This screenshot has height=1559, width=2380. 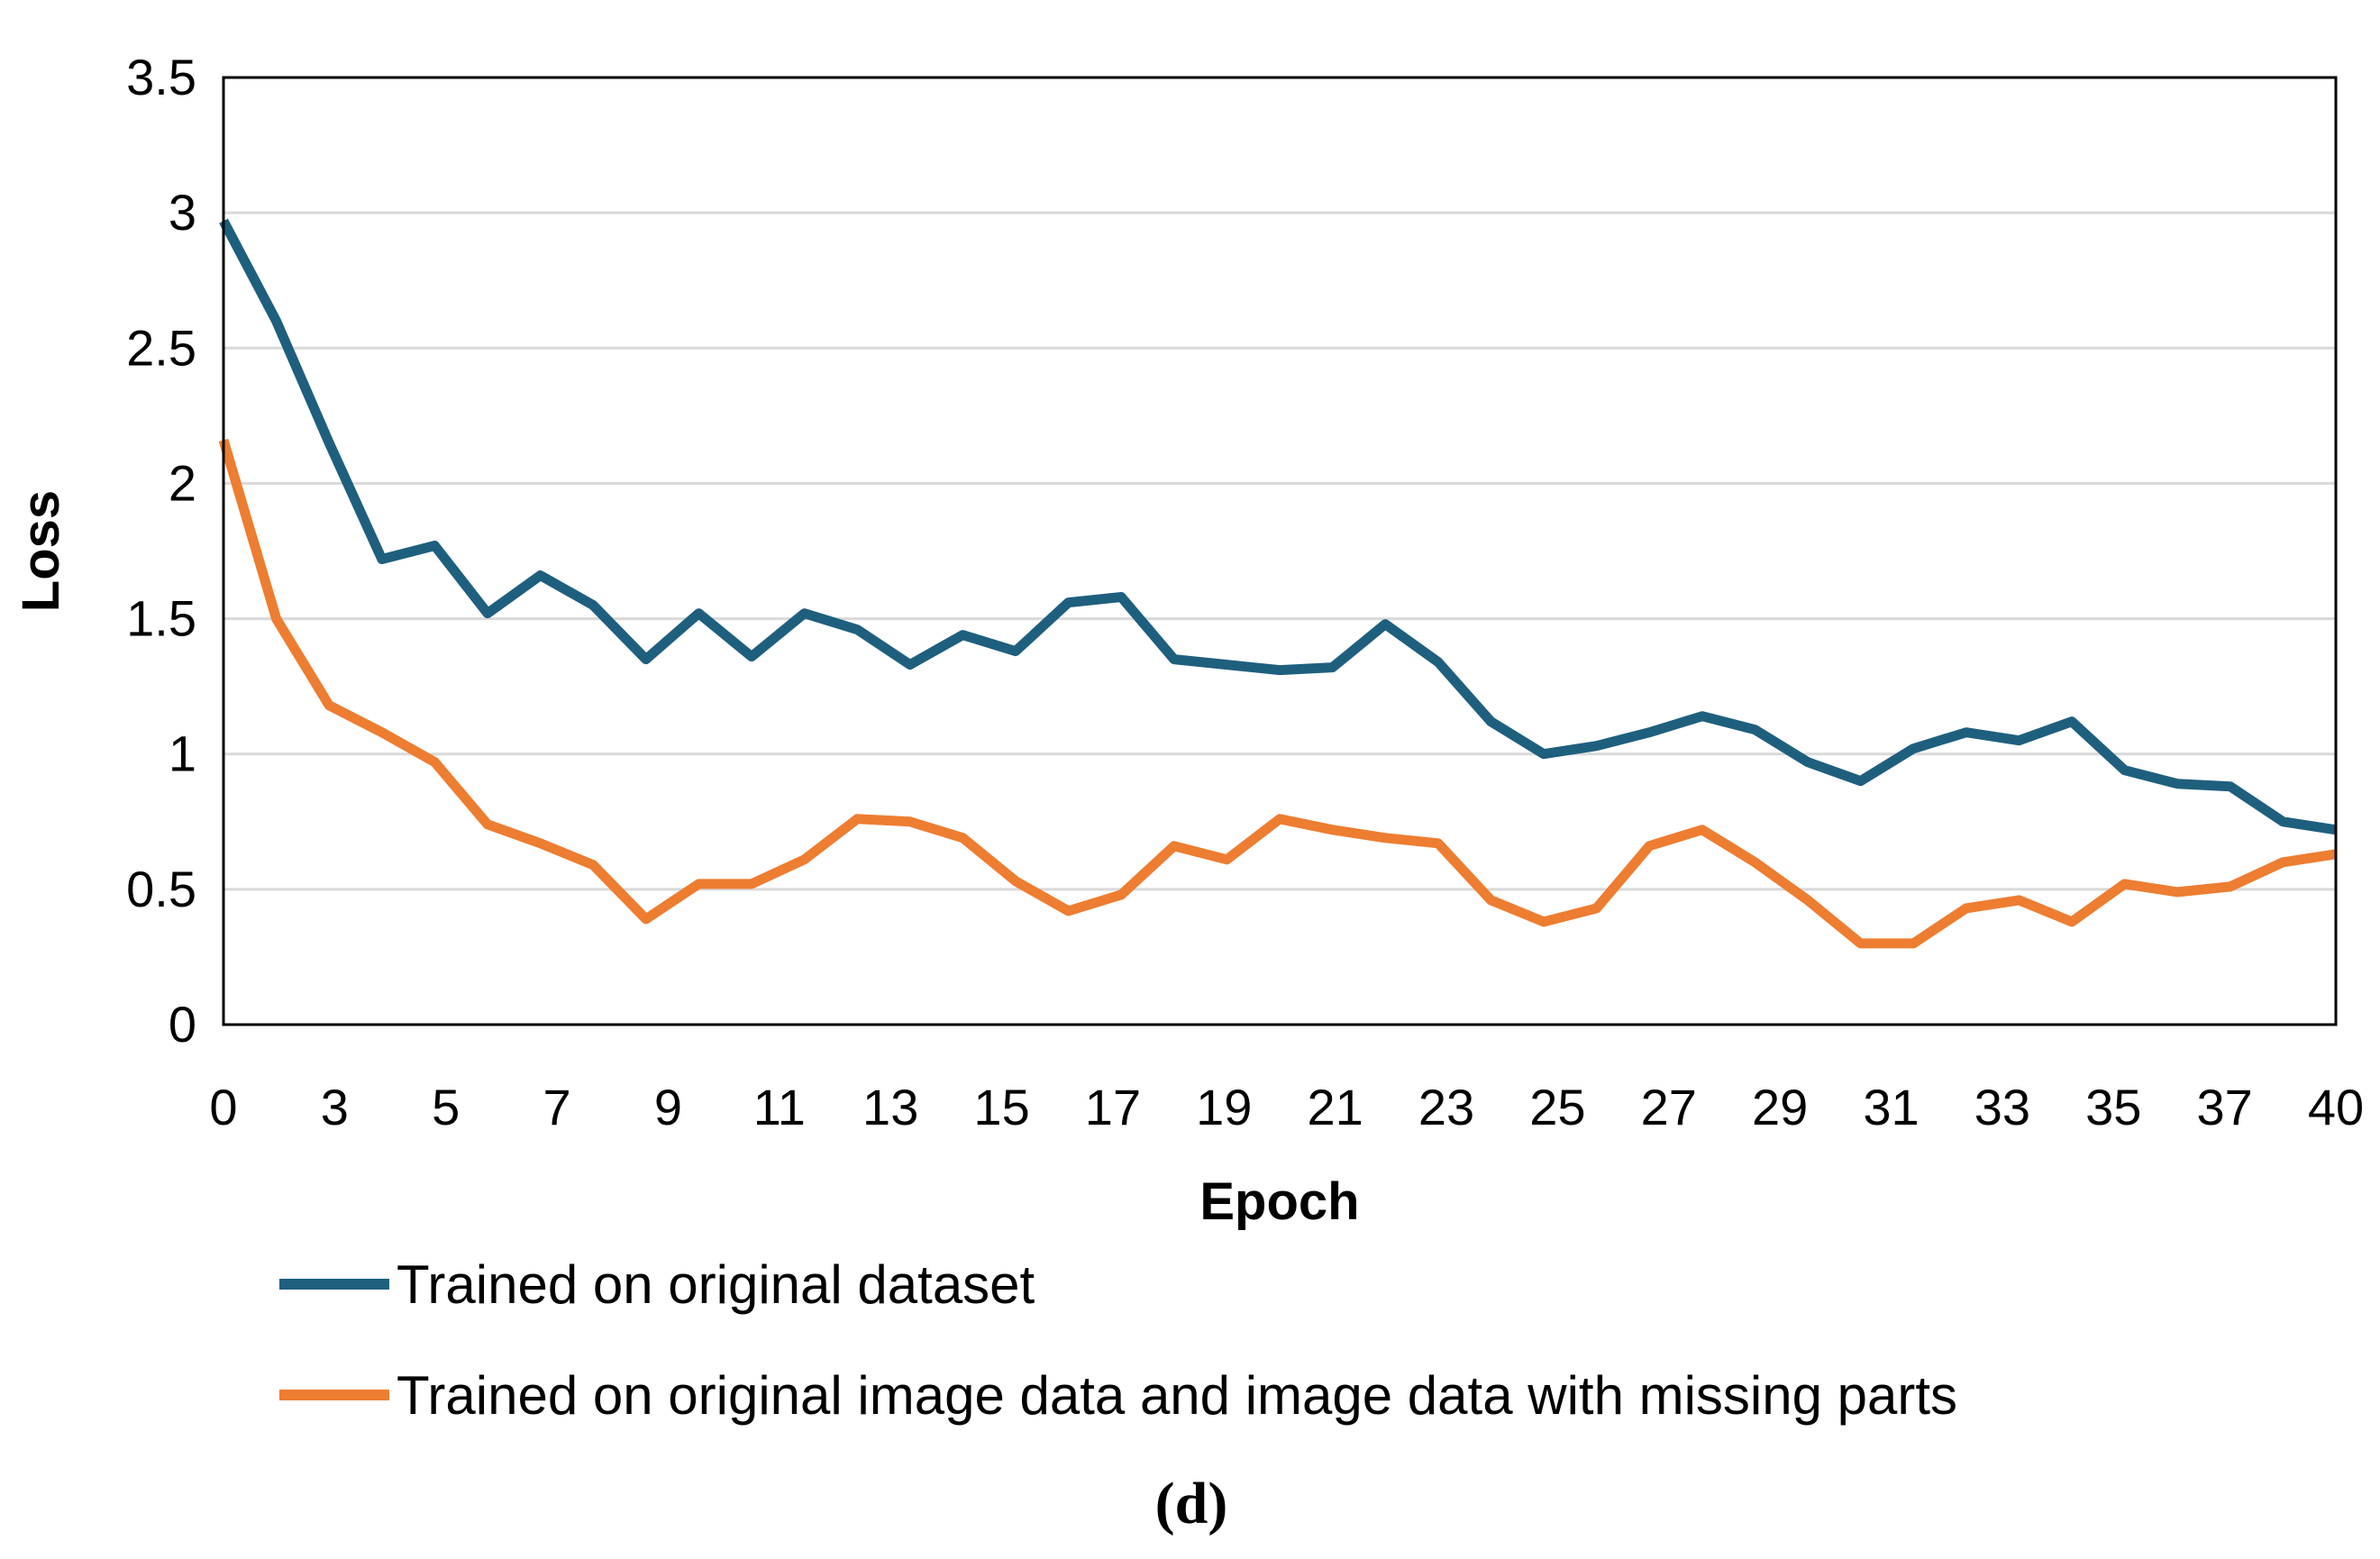 I want to click on x-tick-label: 37, so click(x=2224, y=1107).